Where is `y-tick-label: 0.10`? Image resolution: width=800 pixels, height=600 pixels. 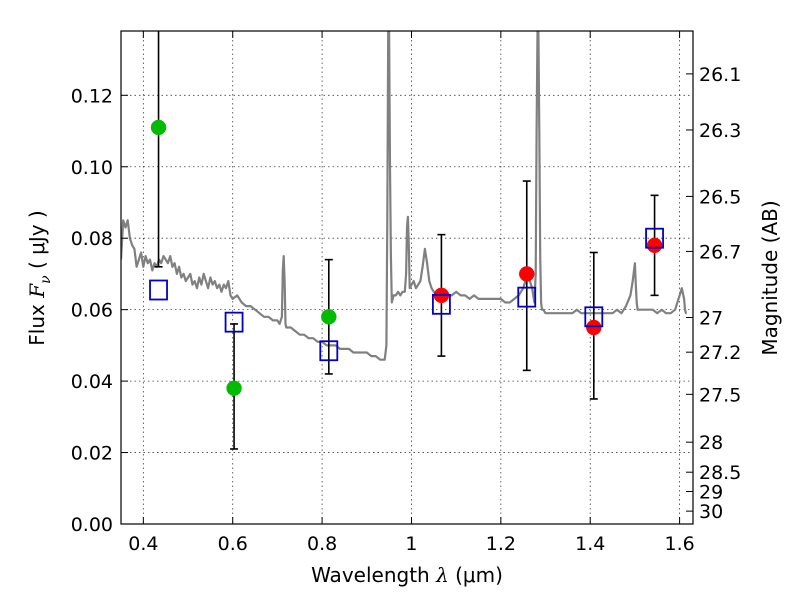
y-tick-label: 0.10 is located at coordinates (92, 168).